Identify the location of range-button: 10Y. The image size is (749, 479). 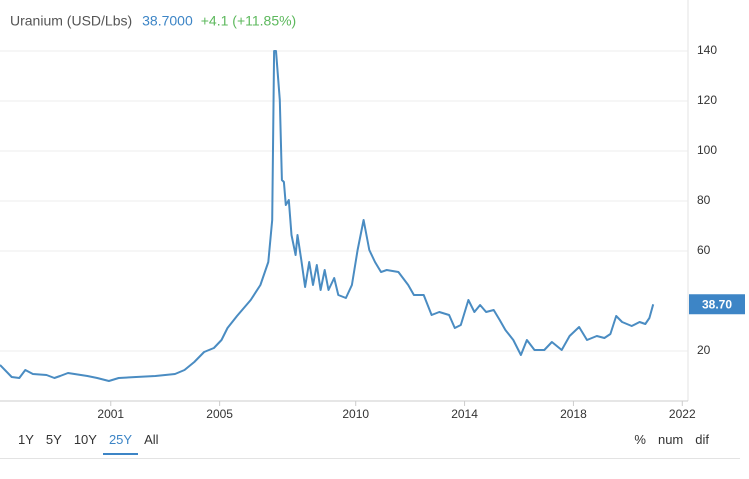
(85, 439).